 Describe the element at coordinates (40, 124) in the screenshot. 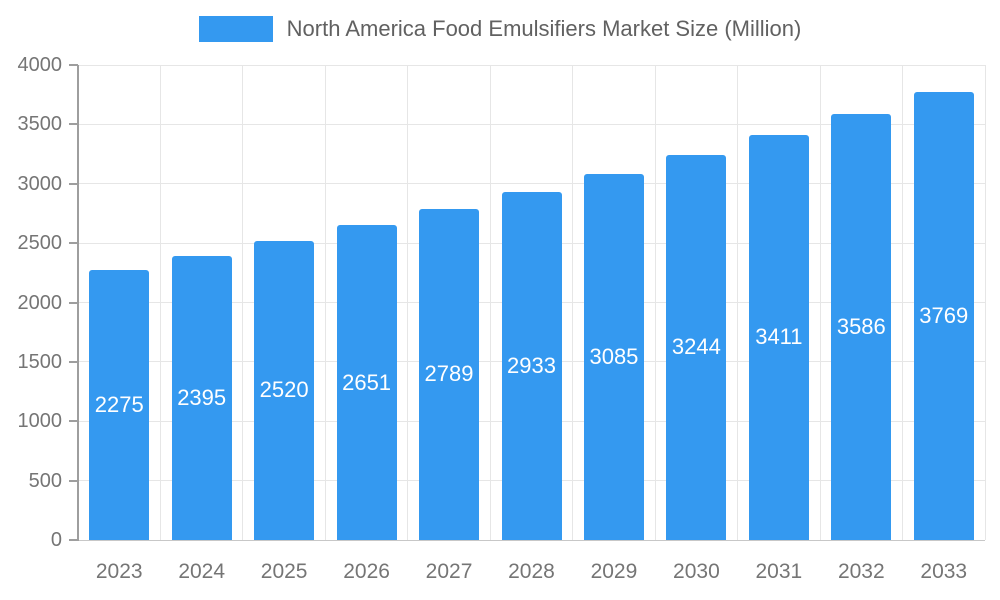

I see `y-axis-tick-label: 3500` at that location.